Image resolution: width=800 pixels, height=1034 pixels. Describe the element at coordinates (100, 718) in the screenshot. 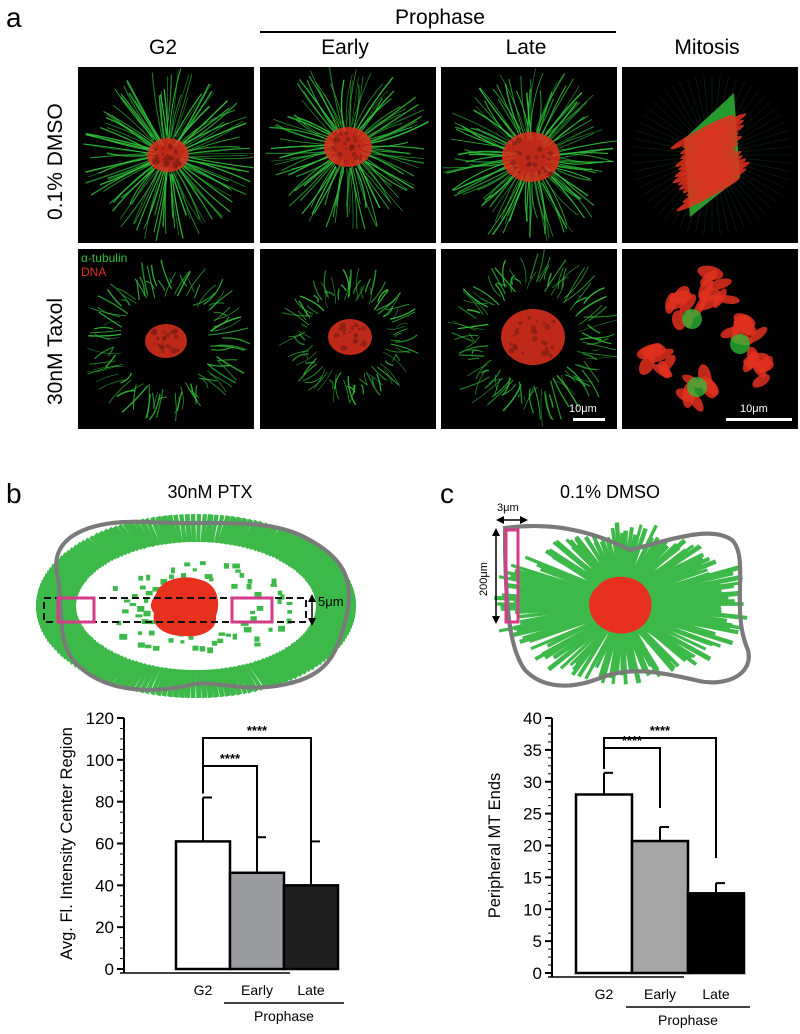

I see `chart-b-ytick-label: 120` at that location.